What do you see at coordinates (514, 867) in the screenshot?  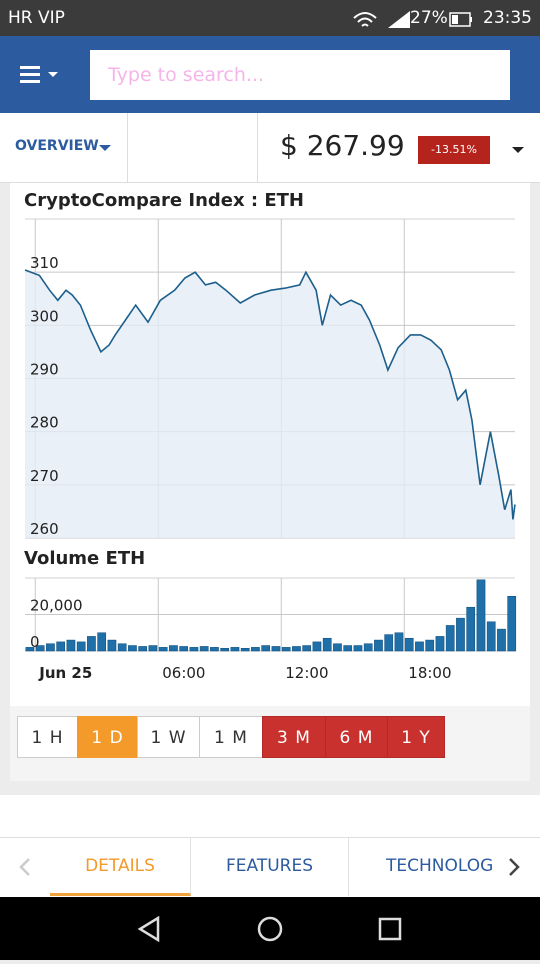 I see `tab-next` at bounding box center [514, 867].